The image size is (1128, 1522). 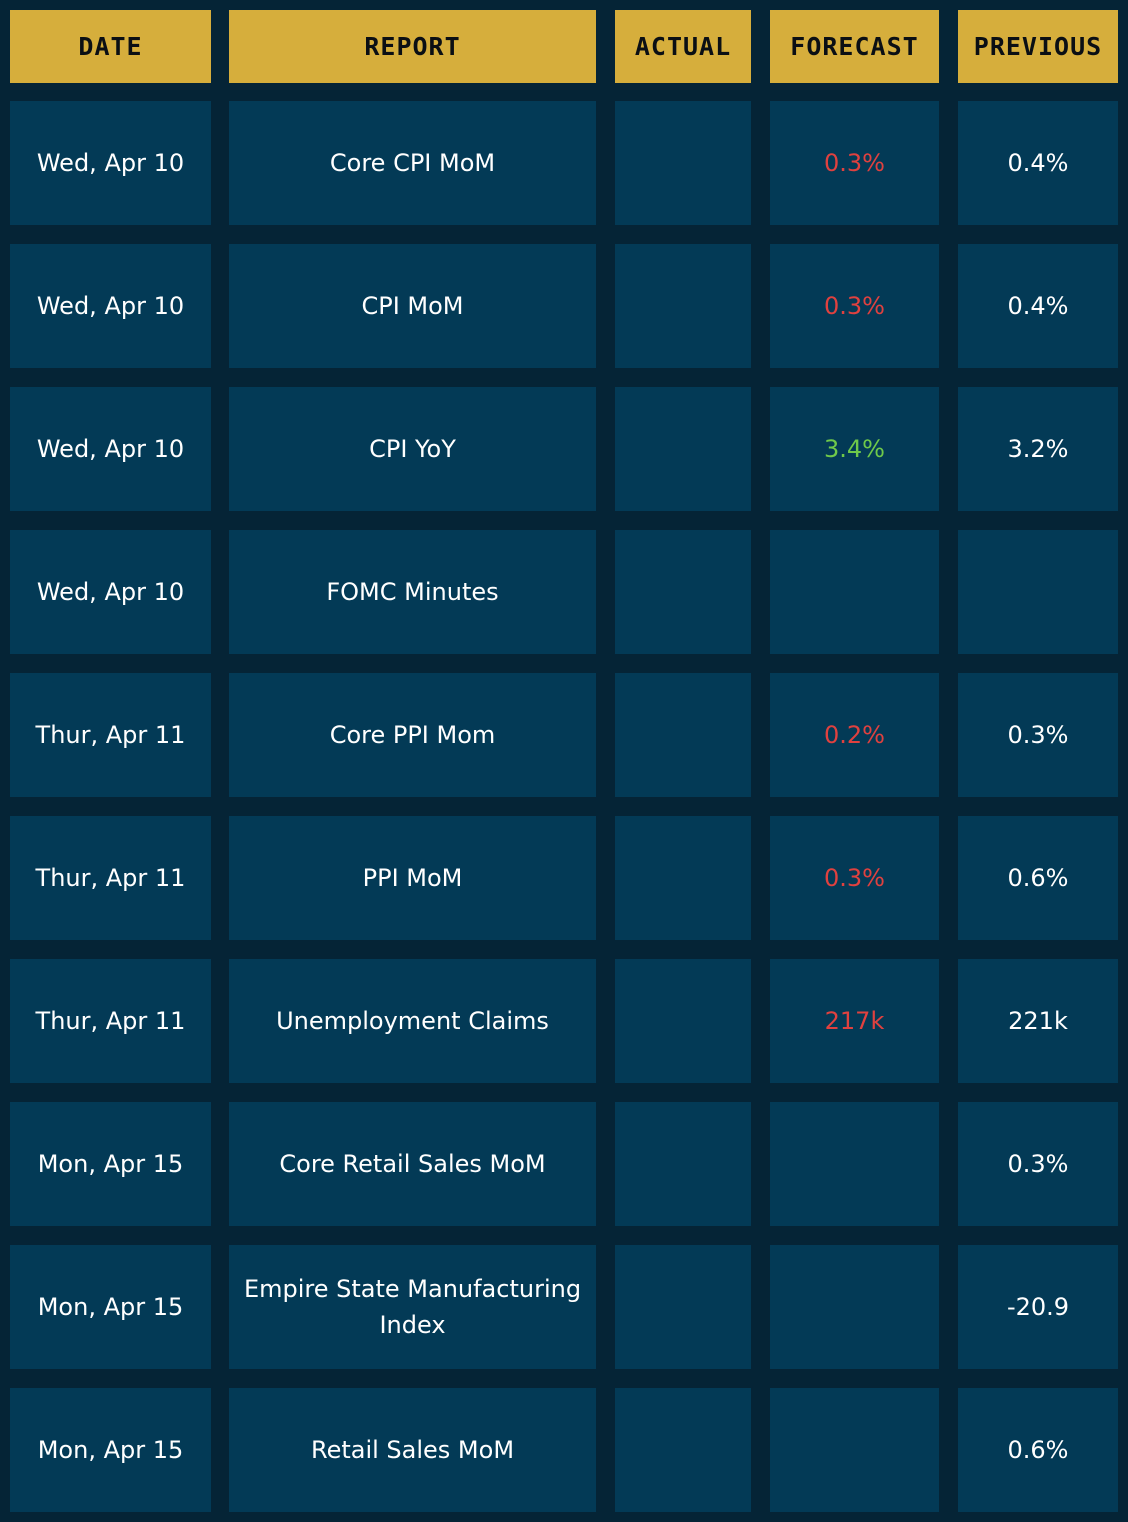 What do you see at coordinates (412, 592) in the screenshot?
I see `cell-report: FOMC Minutes` at bounding box center [412, 592].